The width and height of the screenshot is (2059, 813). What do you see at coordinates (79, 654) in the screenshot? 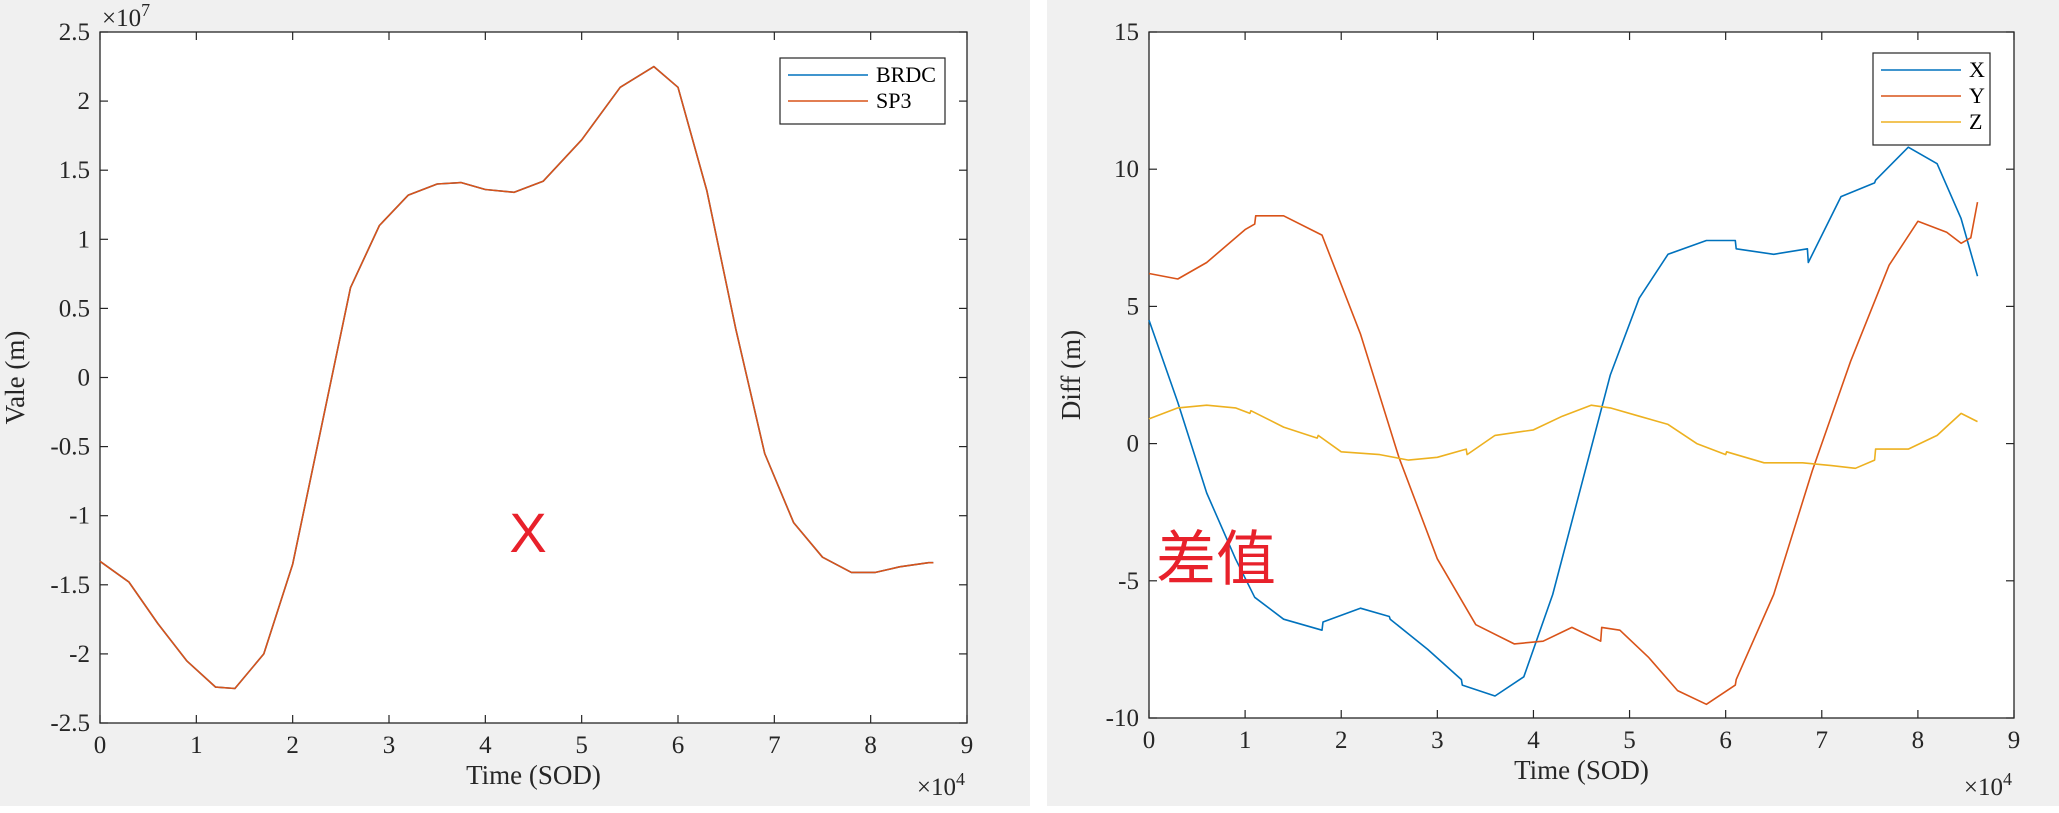
I see `y-tick-label: -2` at bounding box center [79, 654].